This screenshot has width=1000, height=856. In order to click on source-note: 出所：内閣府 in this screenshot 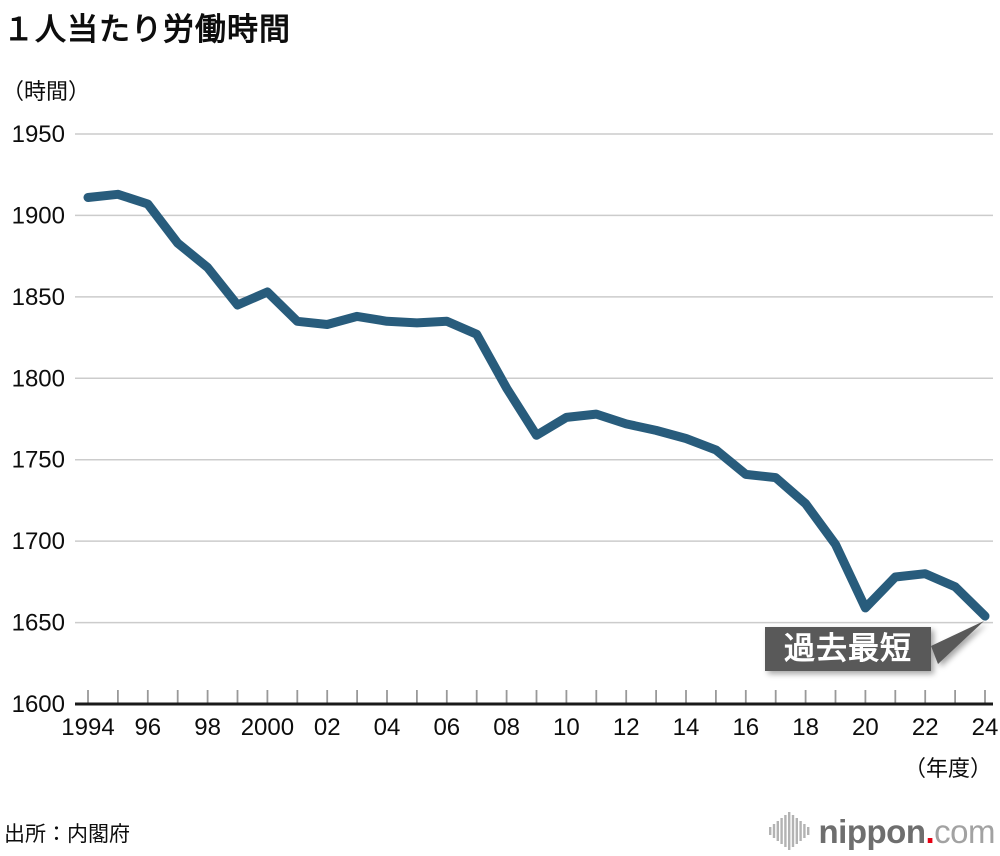, I will do `click(67, 834)`.